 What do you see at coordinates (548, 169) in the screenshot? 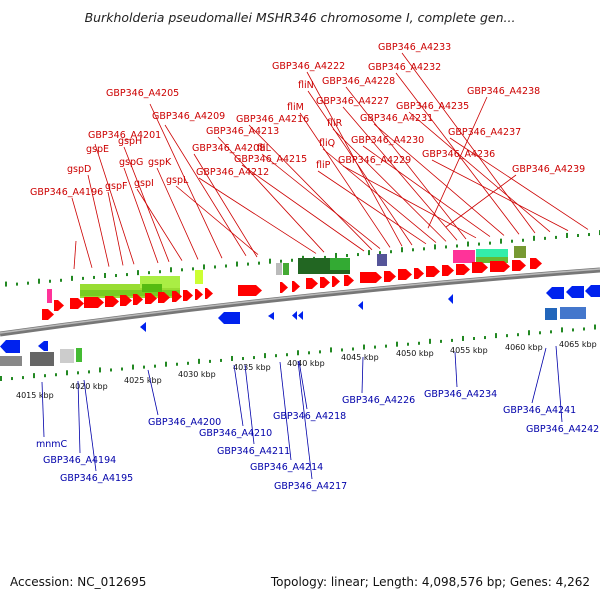
I see `gene-label: GBP346_A4239` at bounding box center [548, 169].